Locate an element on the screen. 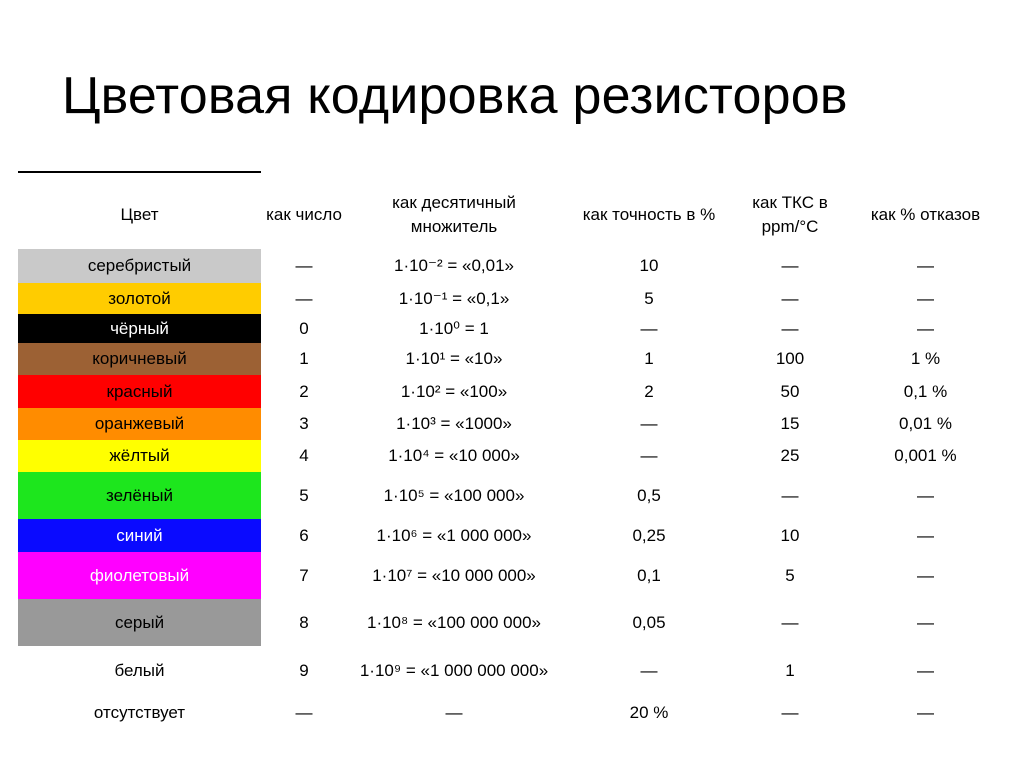  color-swatch-cell: серый is located at coordinates (139, 622).